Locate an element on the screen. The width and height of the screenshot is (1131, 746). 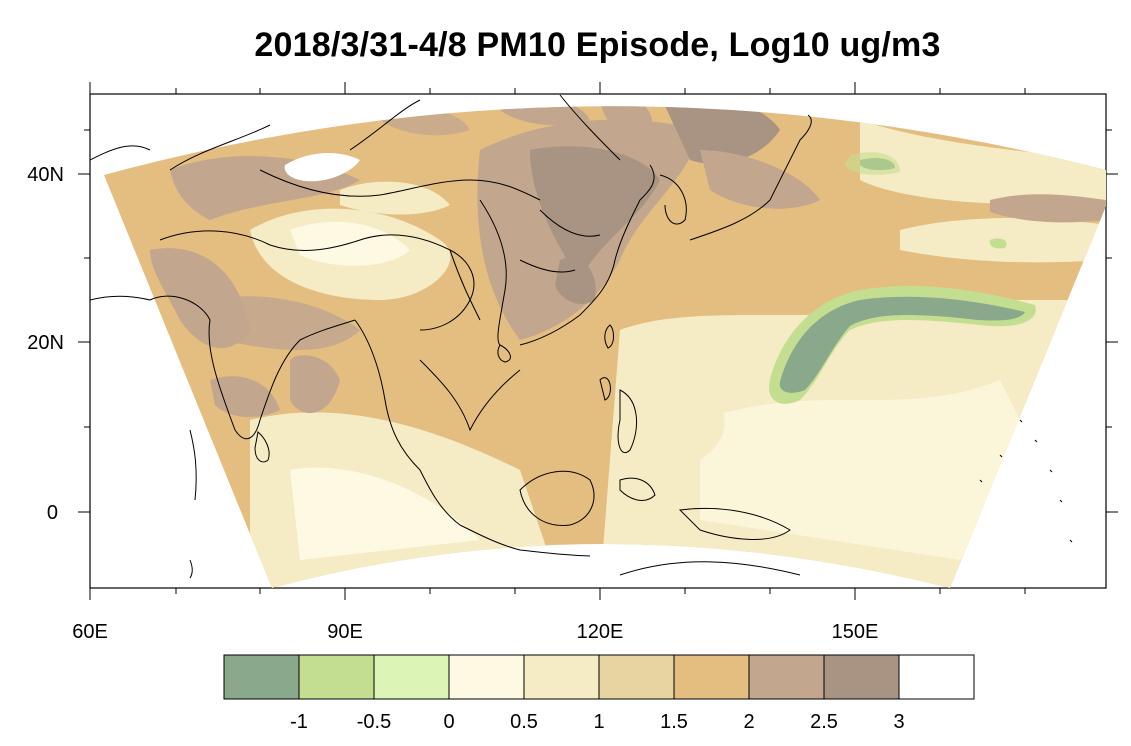
y-tick-20n: 20N is located at coordinates (45, 343).